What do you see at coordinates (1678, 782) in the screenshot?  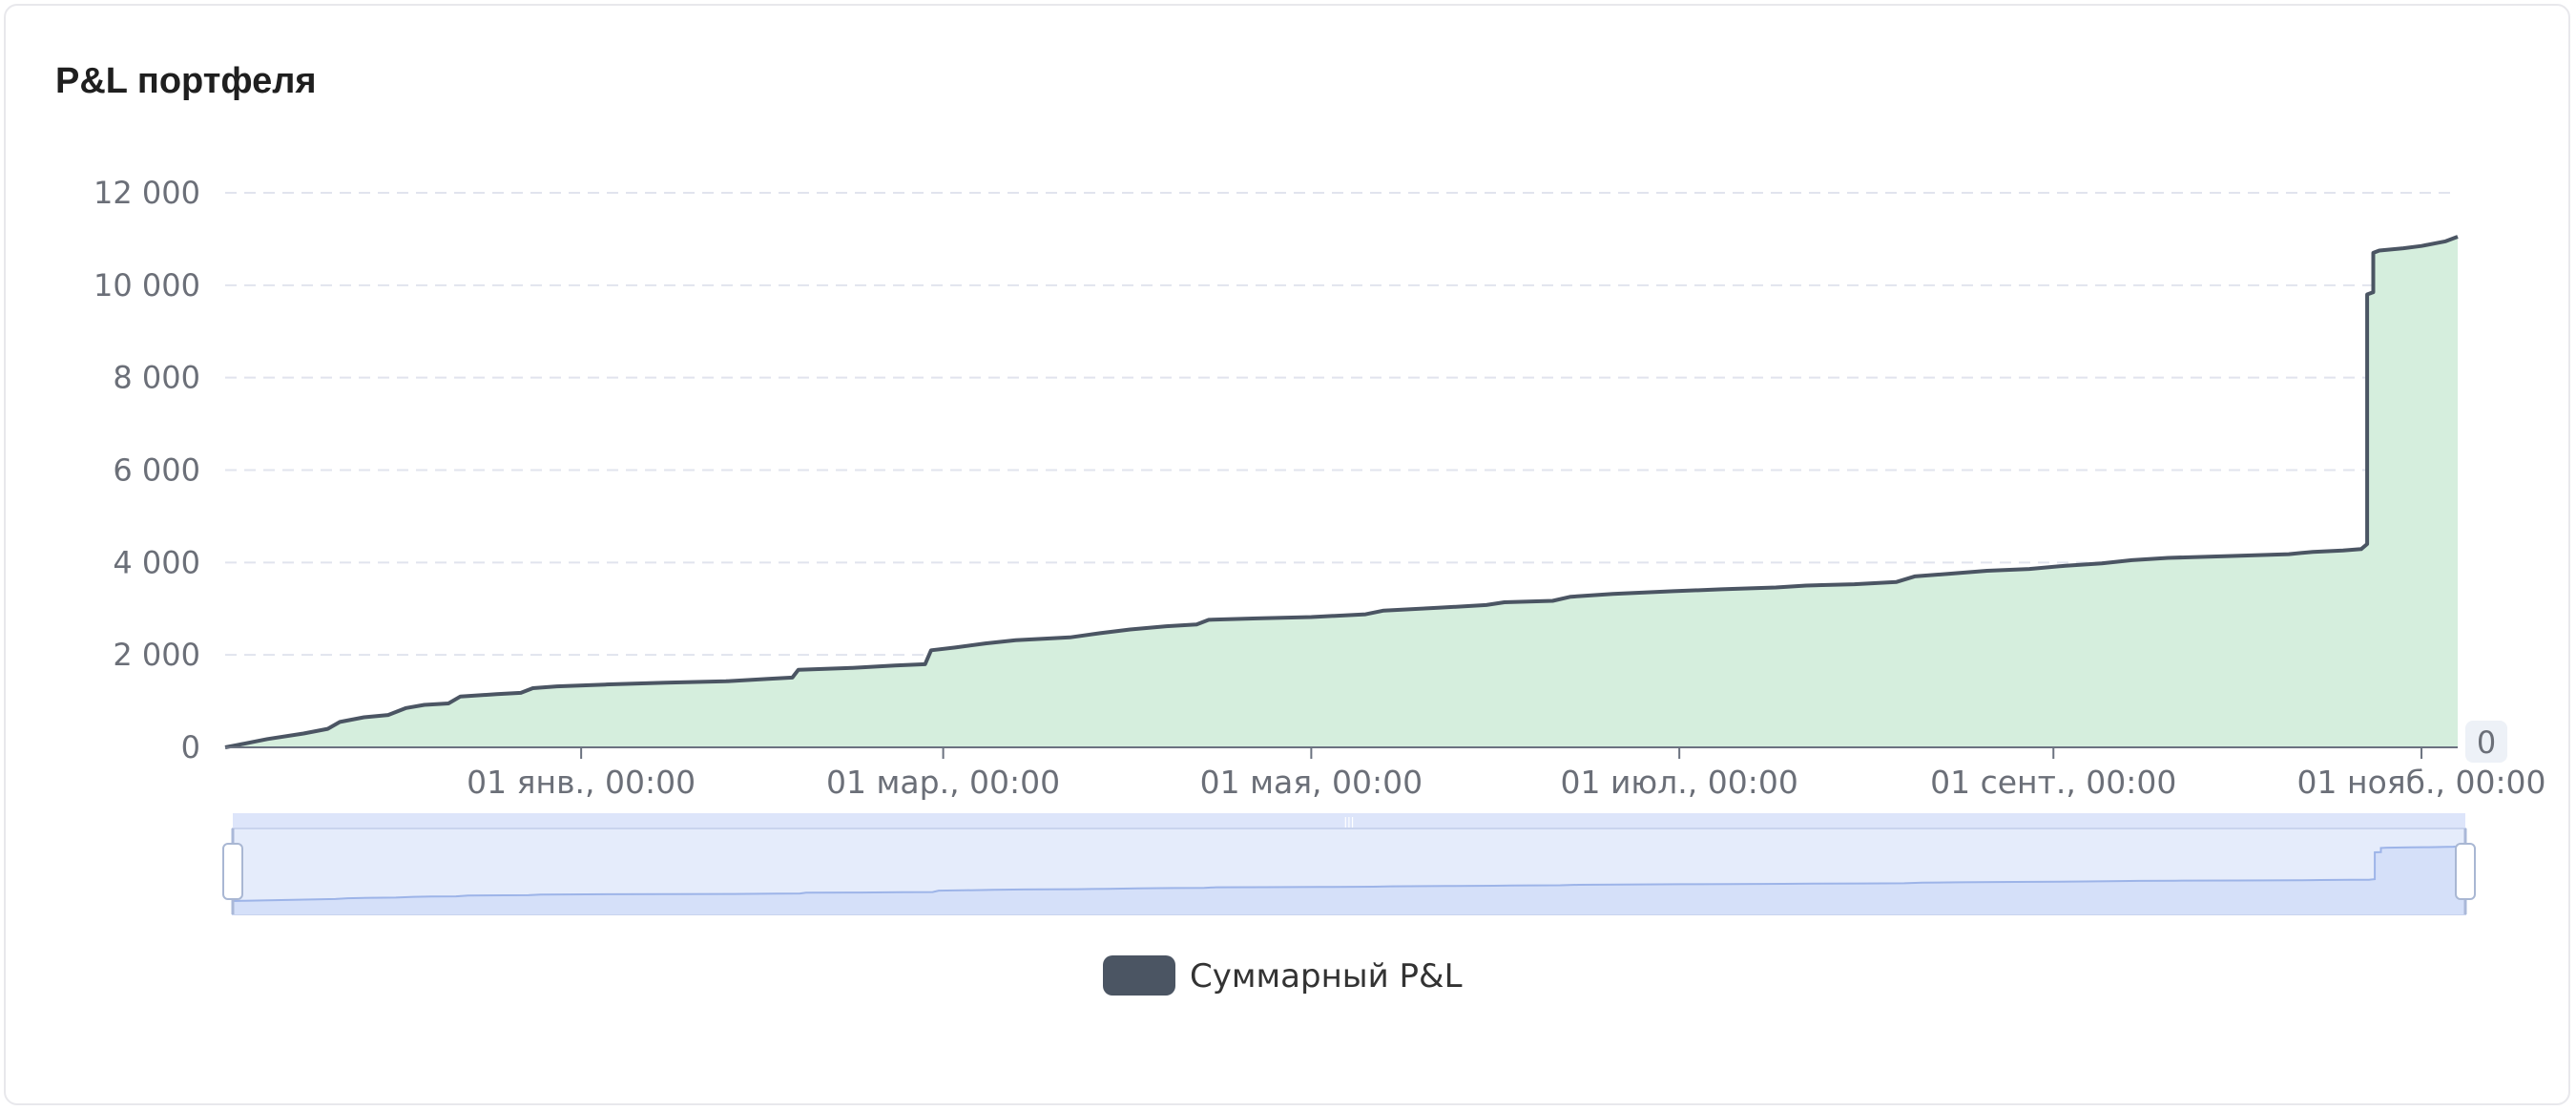 I see `x-tick-label: 01 июл., 00:00` at bounding box center [1678, 782].